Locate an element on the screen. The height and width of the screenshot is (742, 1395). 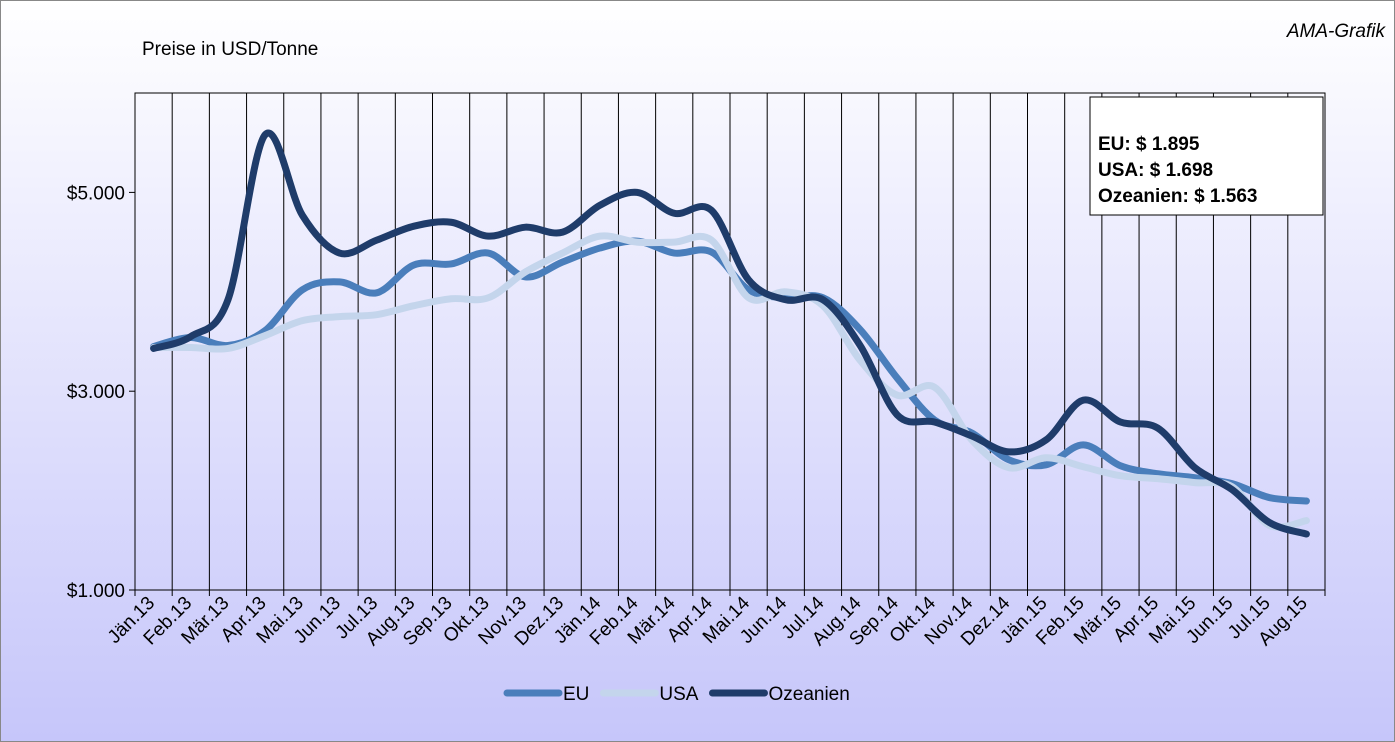
annotation: Ozeanien: $ 1.563 is located at coordinates (1177, 196).